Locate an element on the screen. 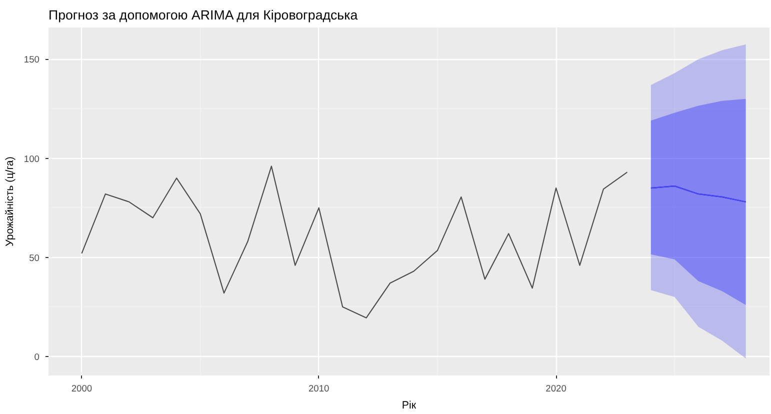 Image resolution: width=771 pixels, height=414 pixels. chart-title: Прогноз за допомогою ARIMA для Кіровоградська is located at coordinates (203, 15).